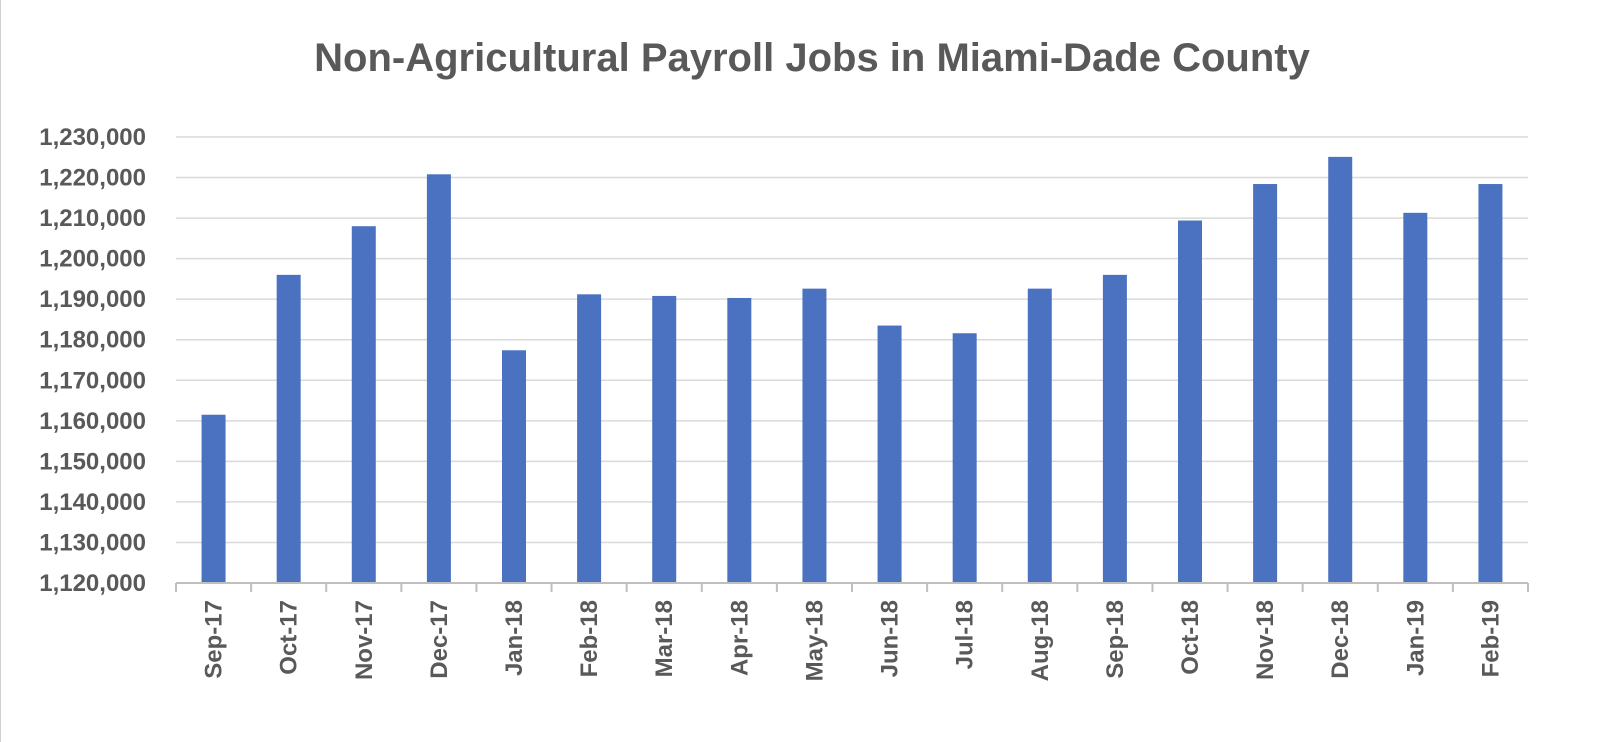 The height and width of the screenshot is (742, 1622). Describe the element at coordinates (92, 583) in the screenshot. I see `y-tick-label: 1,120,000` at that location.